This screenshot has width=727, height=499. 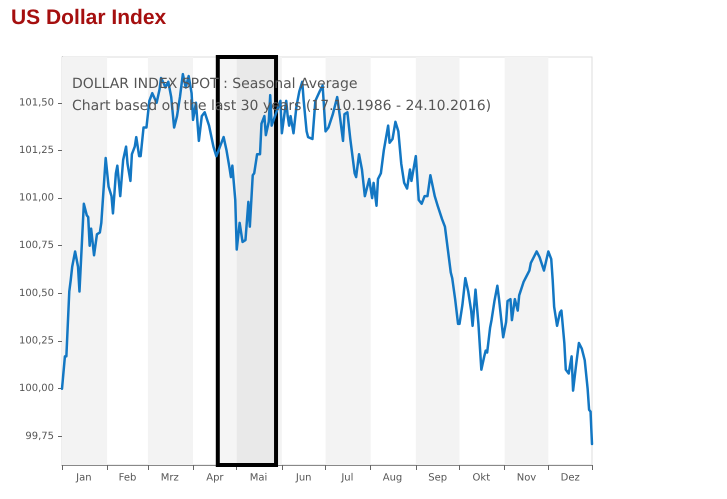 I want to click on y-tick-label: 100,75, so click(x=36, y=246).